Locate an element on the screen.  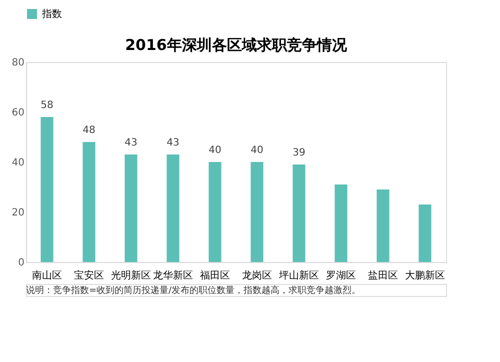
y-tick-label: 20 is located at coordinates (18, 213).